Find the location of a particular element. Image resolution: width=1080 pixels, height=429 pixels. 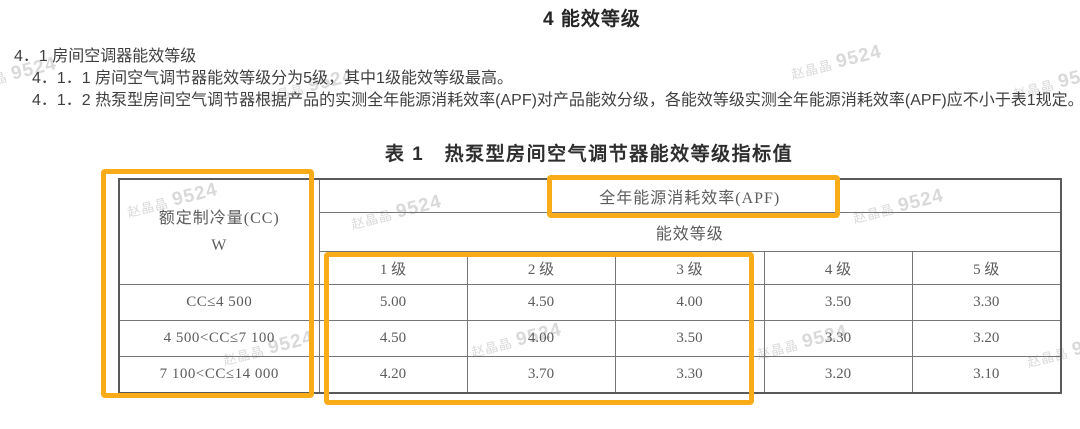

value-cell: 3.10 is located at coordinates (986, 375).